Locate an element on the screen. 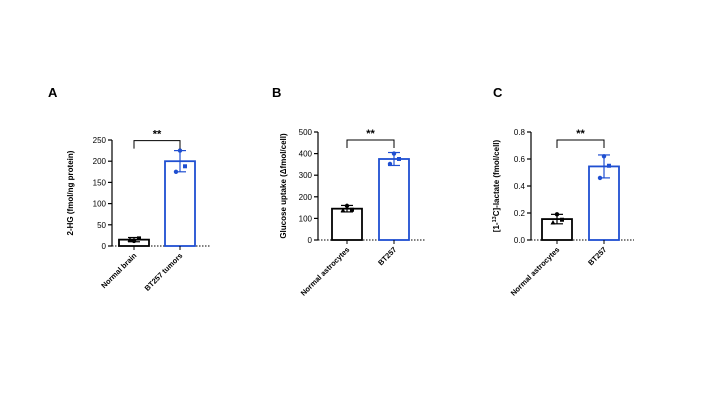  panel-label-b: B is located at coordinates (277, 92).